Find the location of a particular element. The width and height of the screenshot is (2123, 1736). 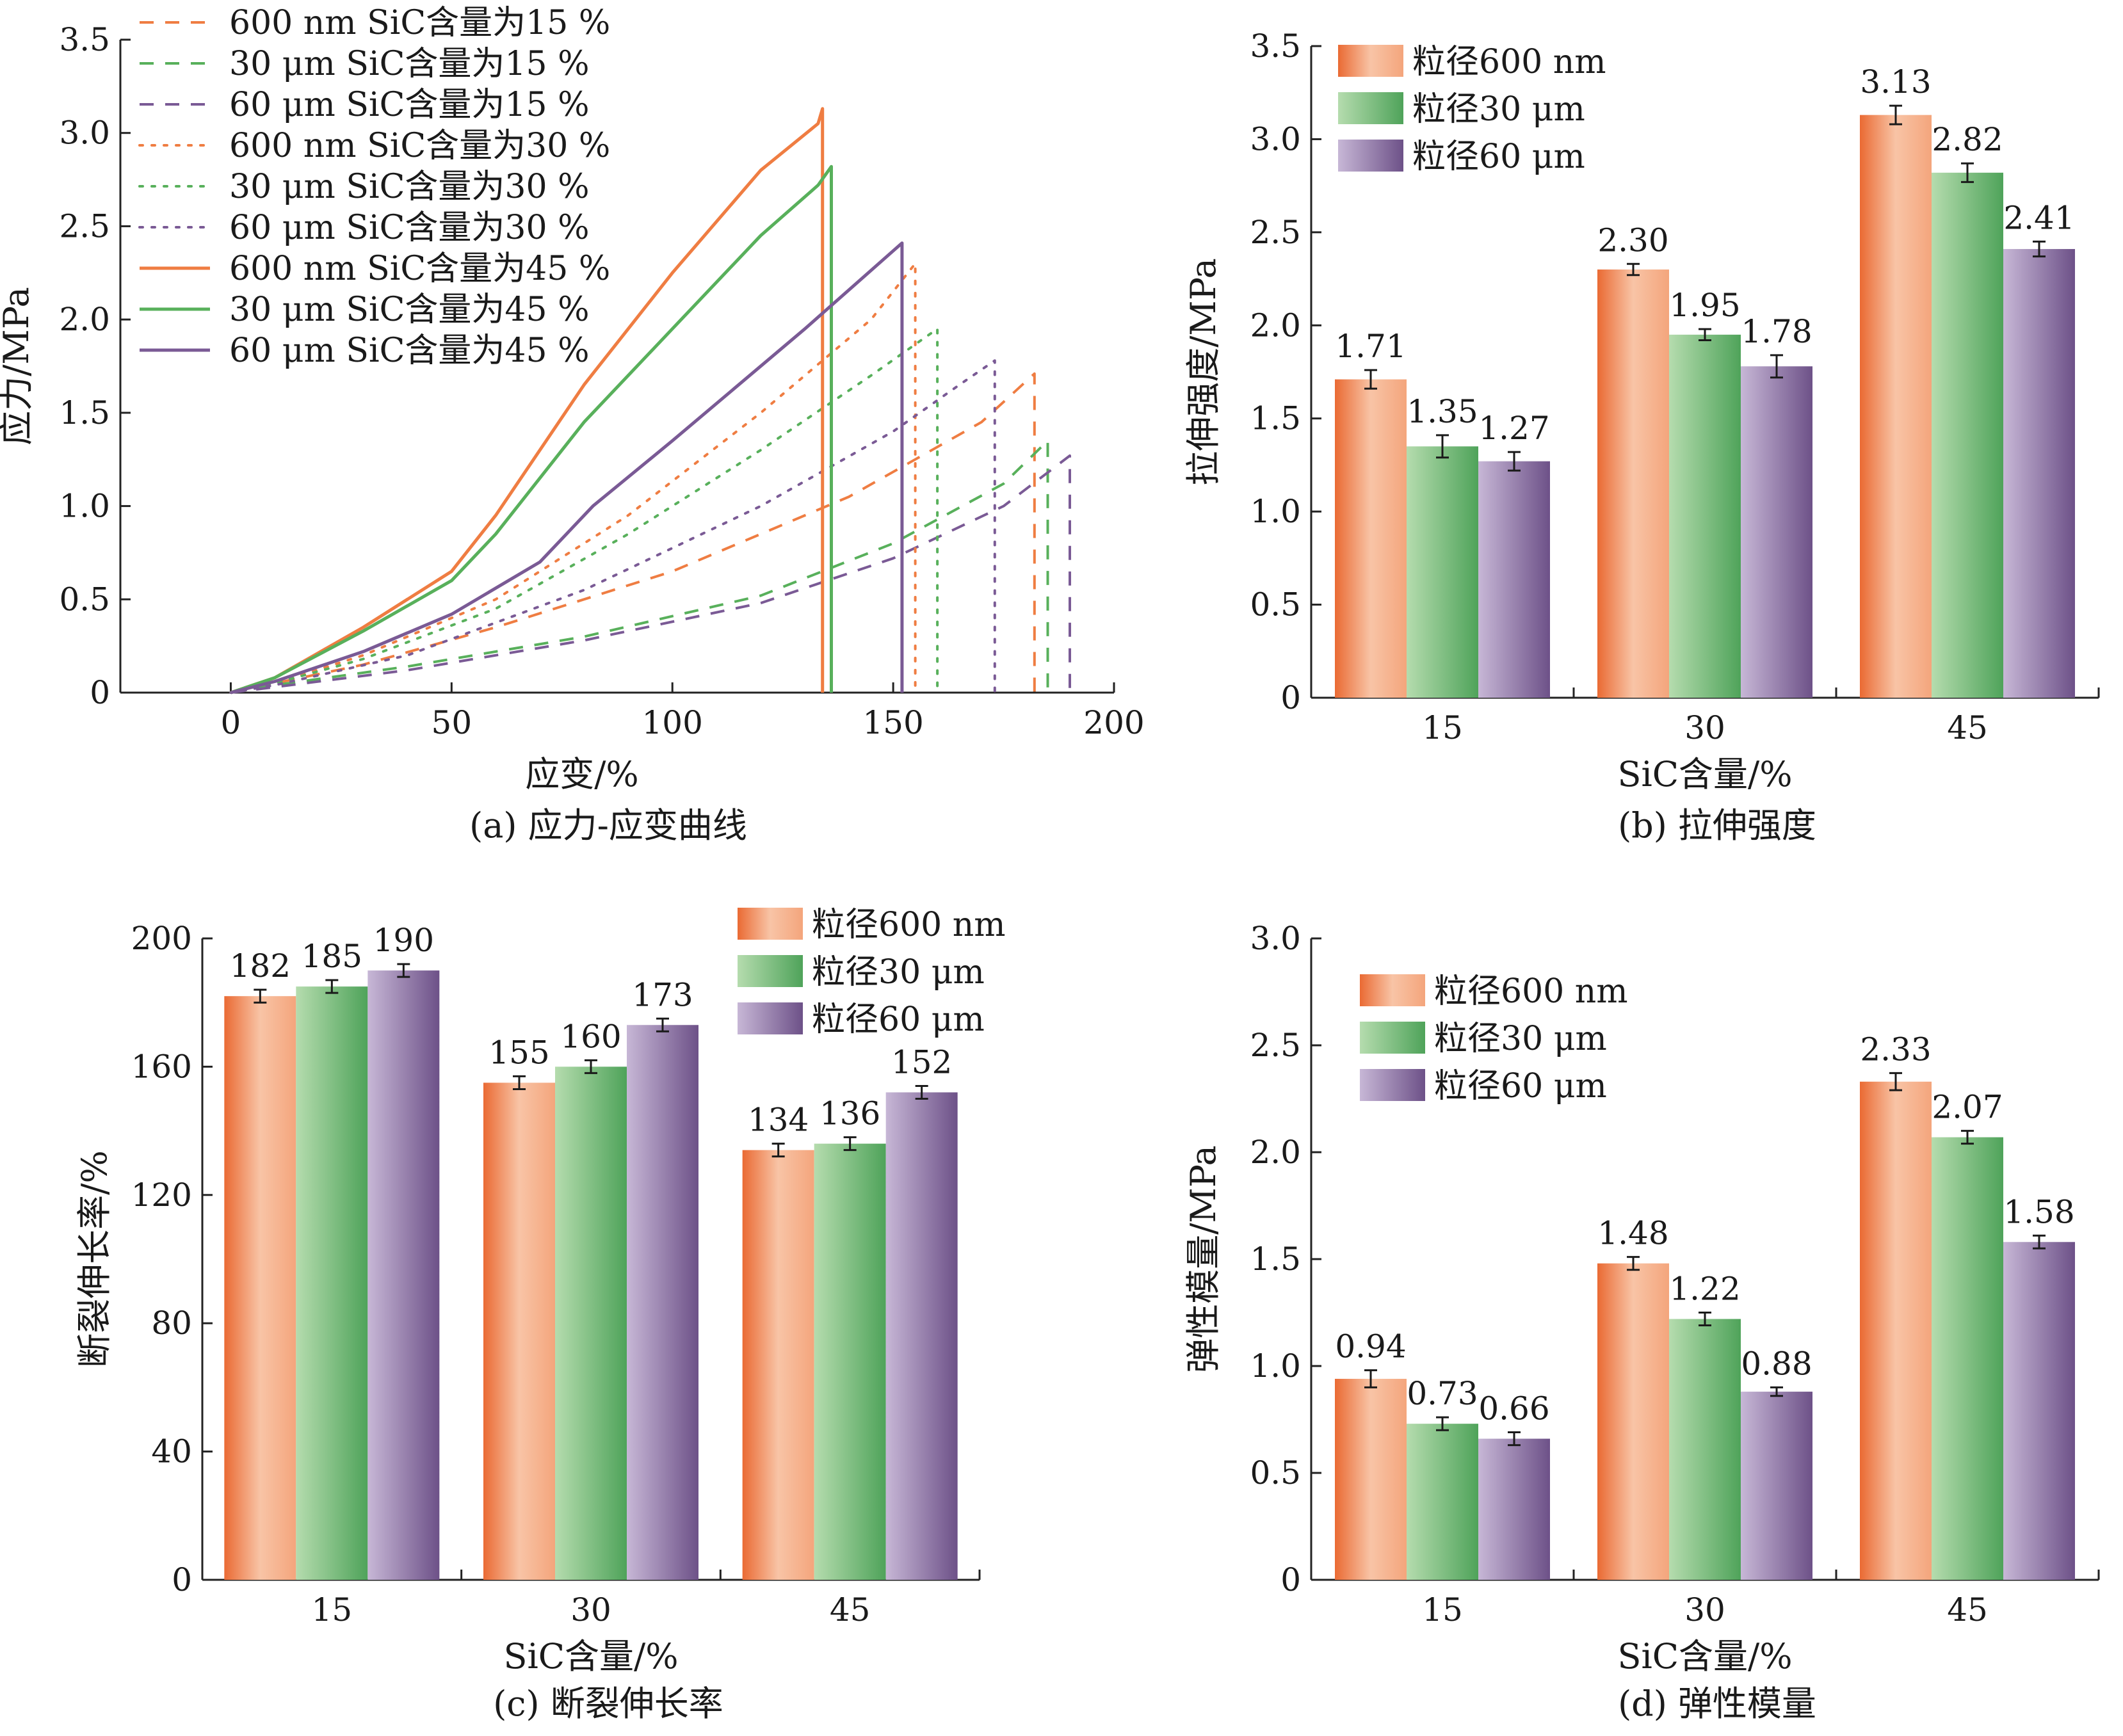

data-label: 136 is located at coordinates (849, 1113).